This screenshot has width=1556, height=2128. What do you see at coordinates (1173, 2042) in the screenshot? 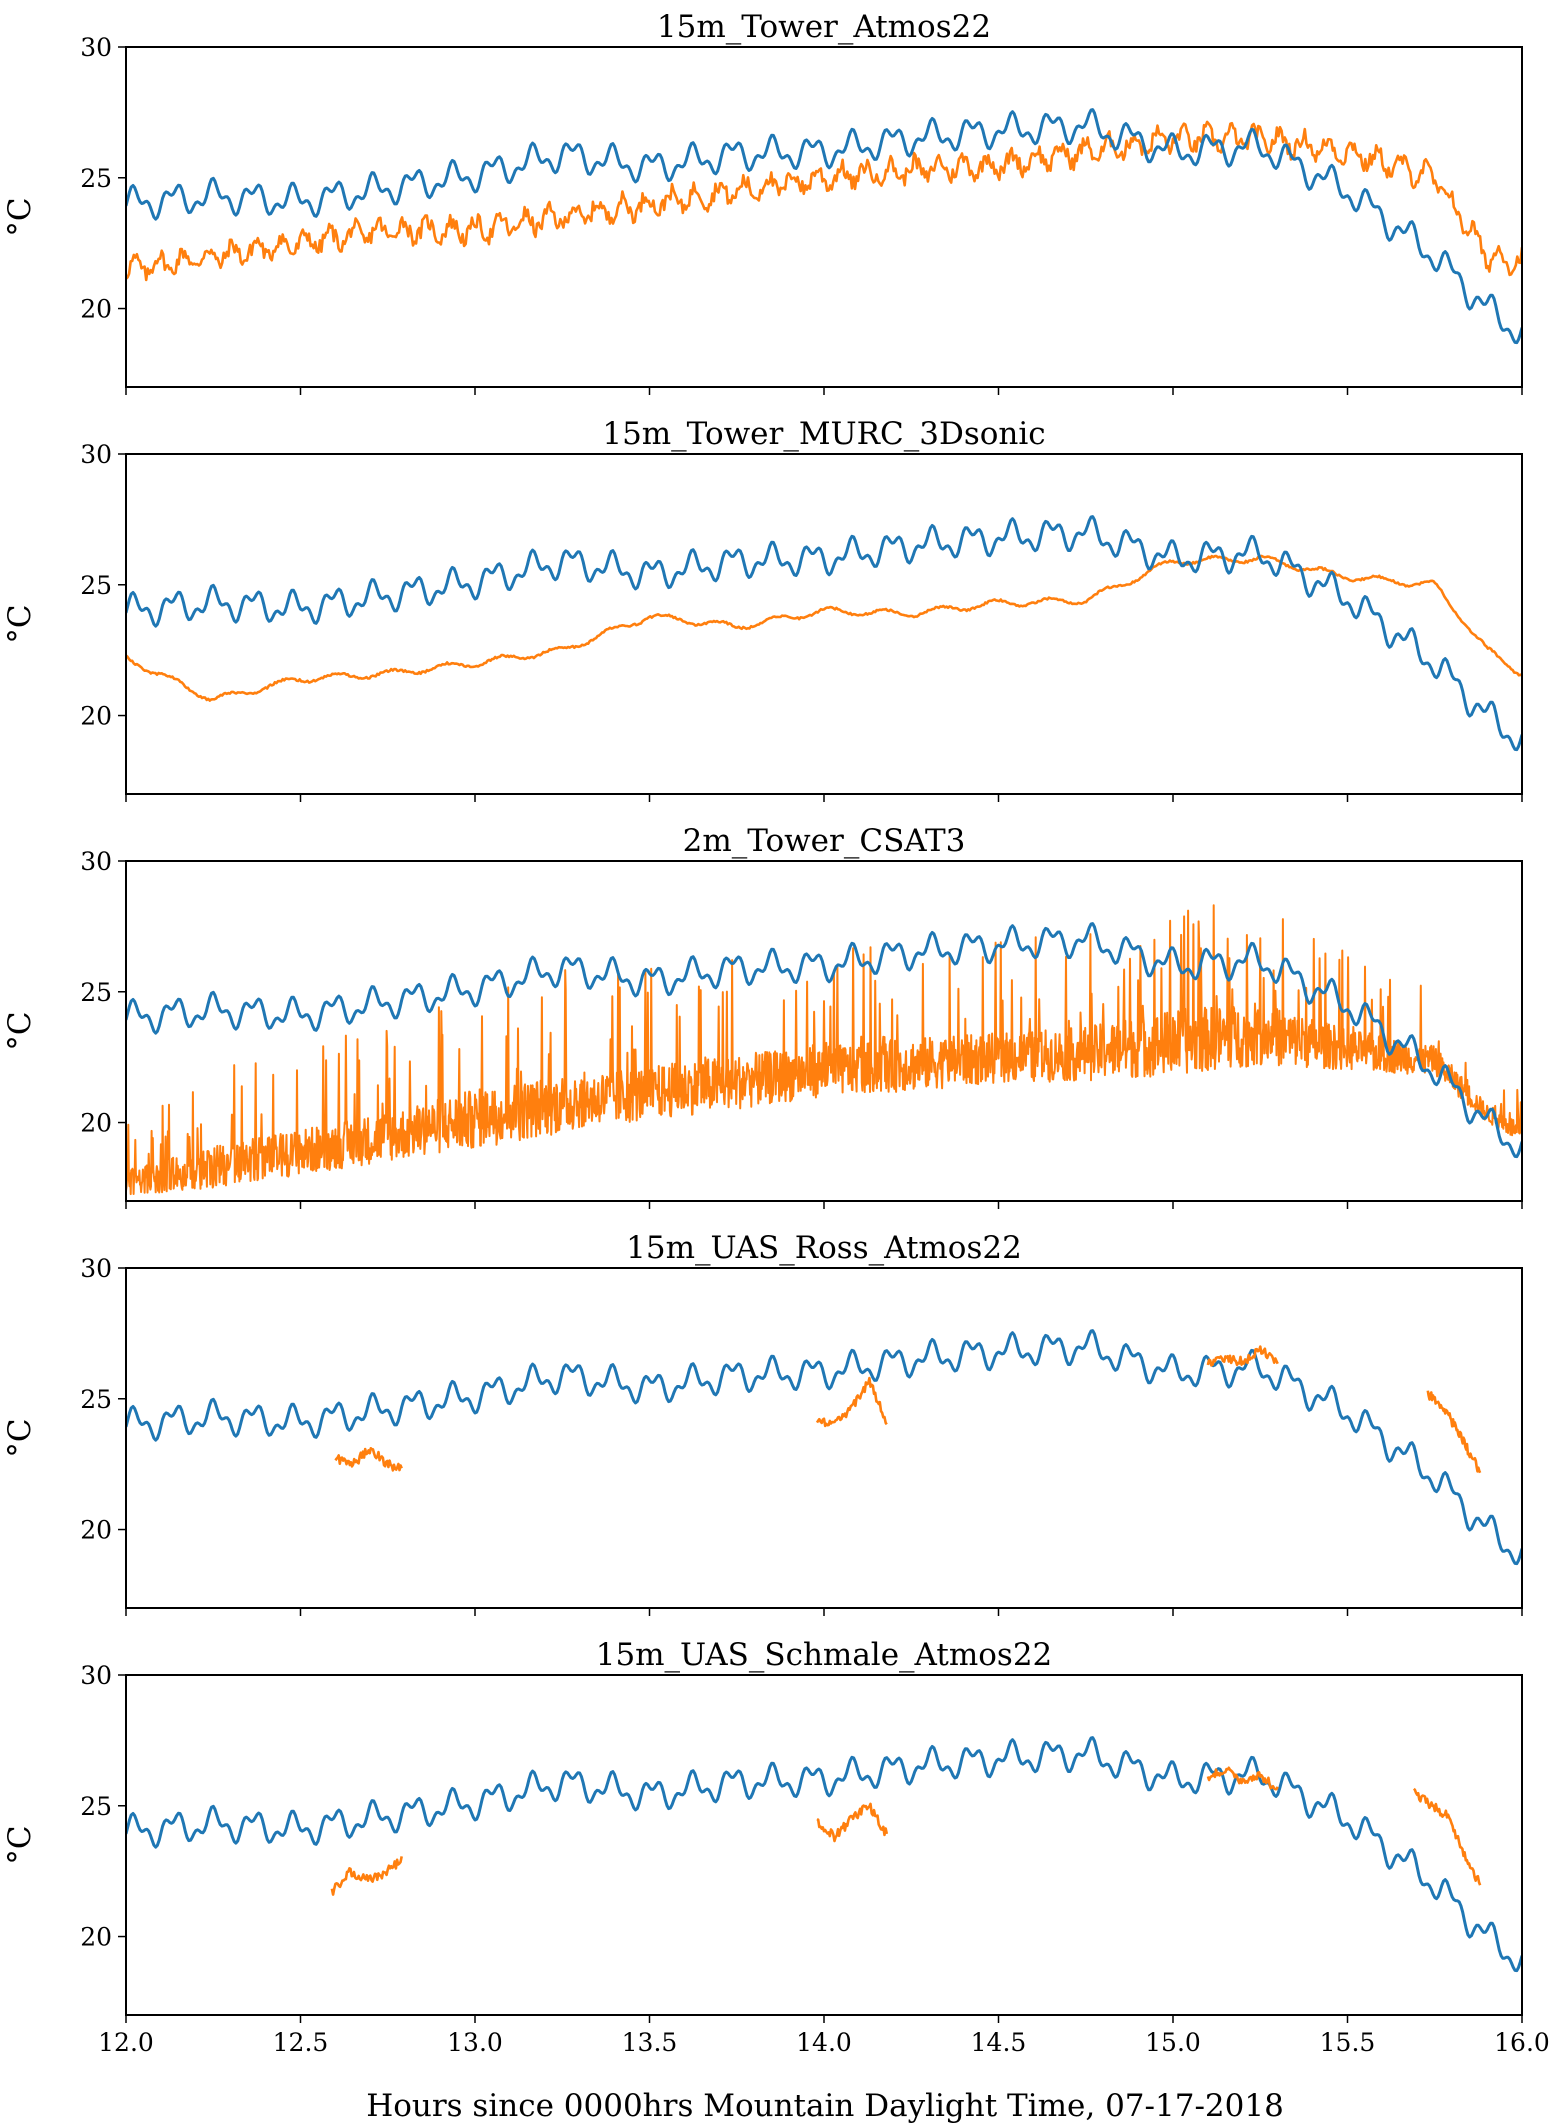
I see `x-tick-label: 15.0` at bounding box center [1173, 2042].